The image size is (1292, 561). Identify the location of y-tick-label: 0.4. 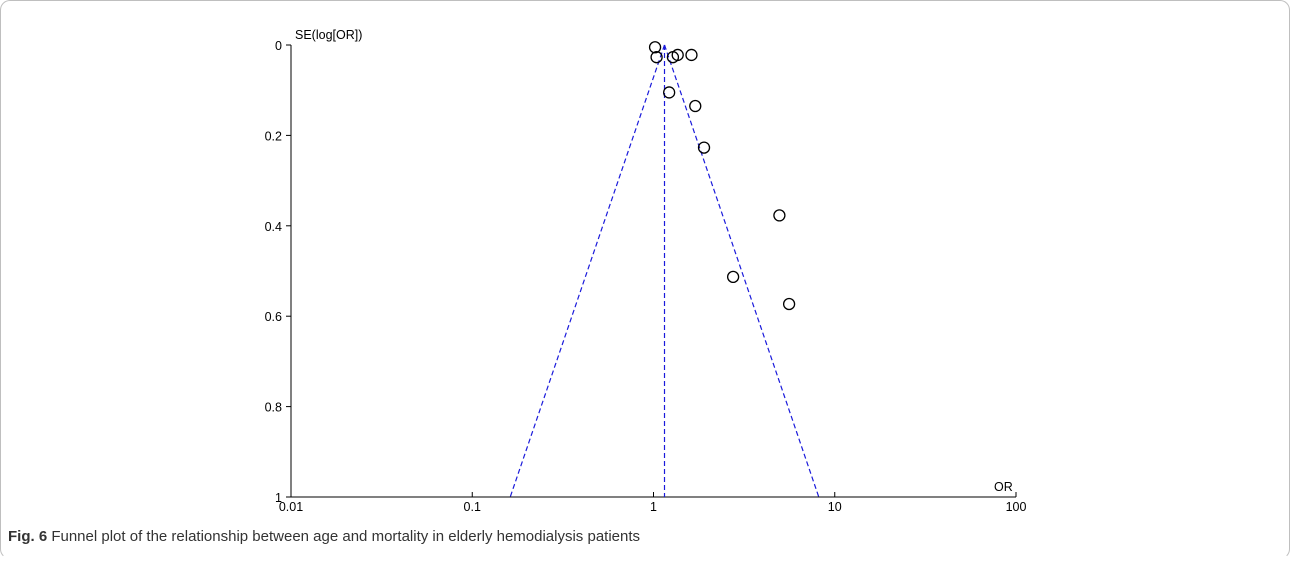
(273, 227).